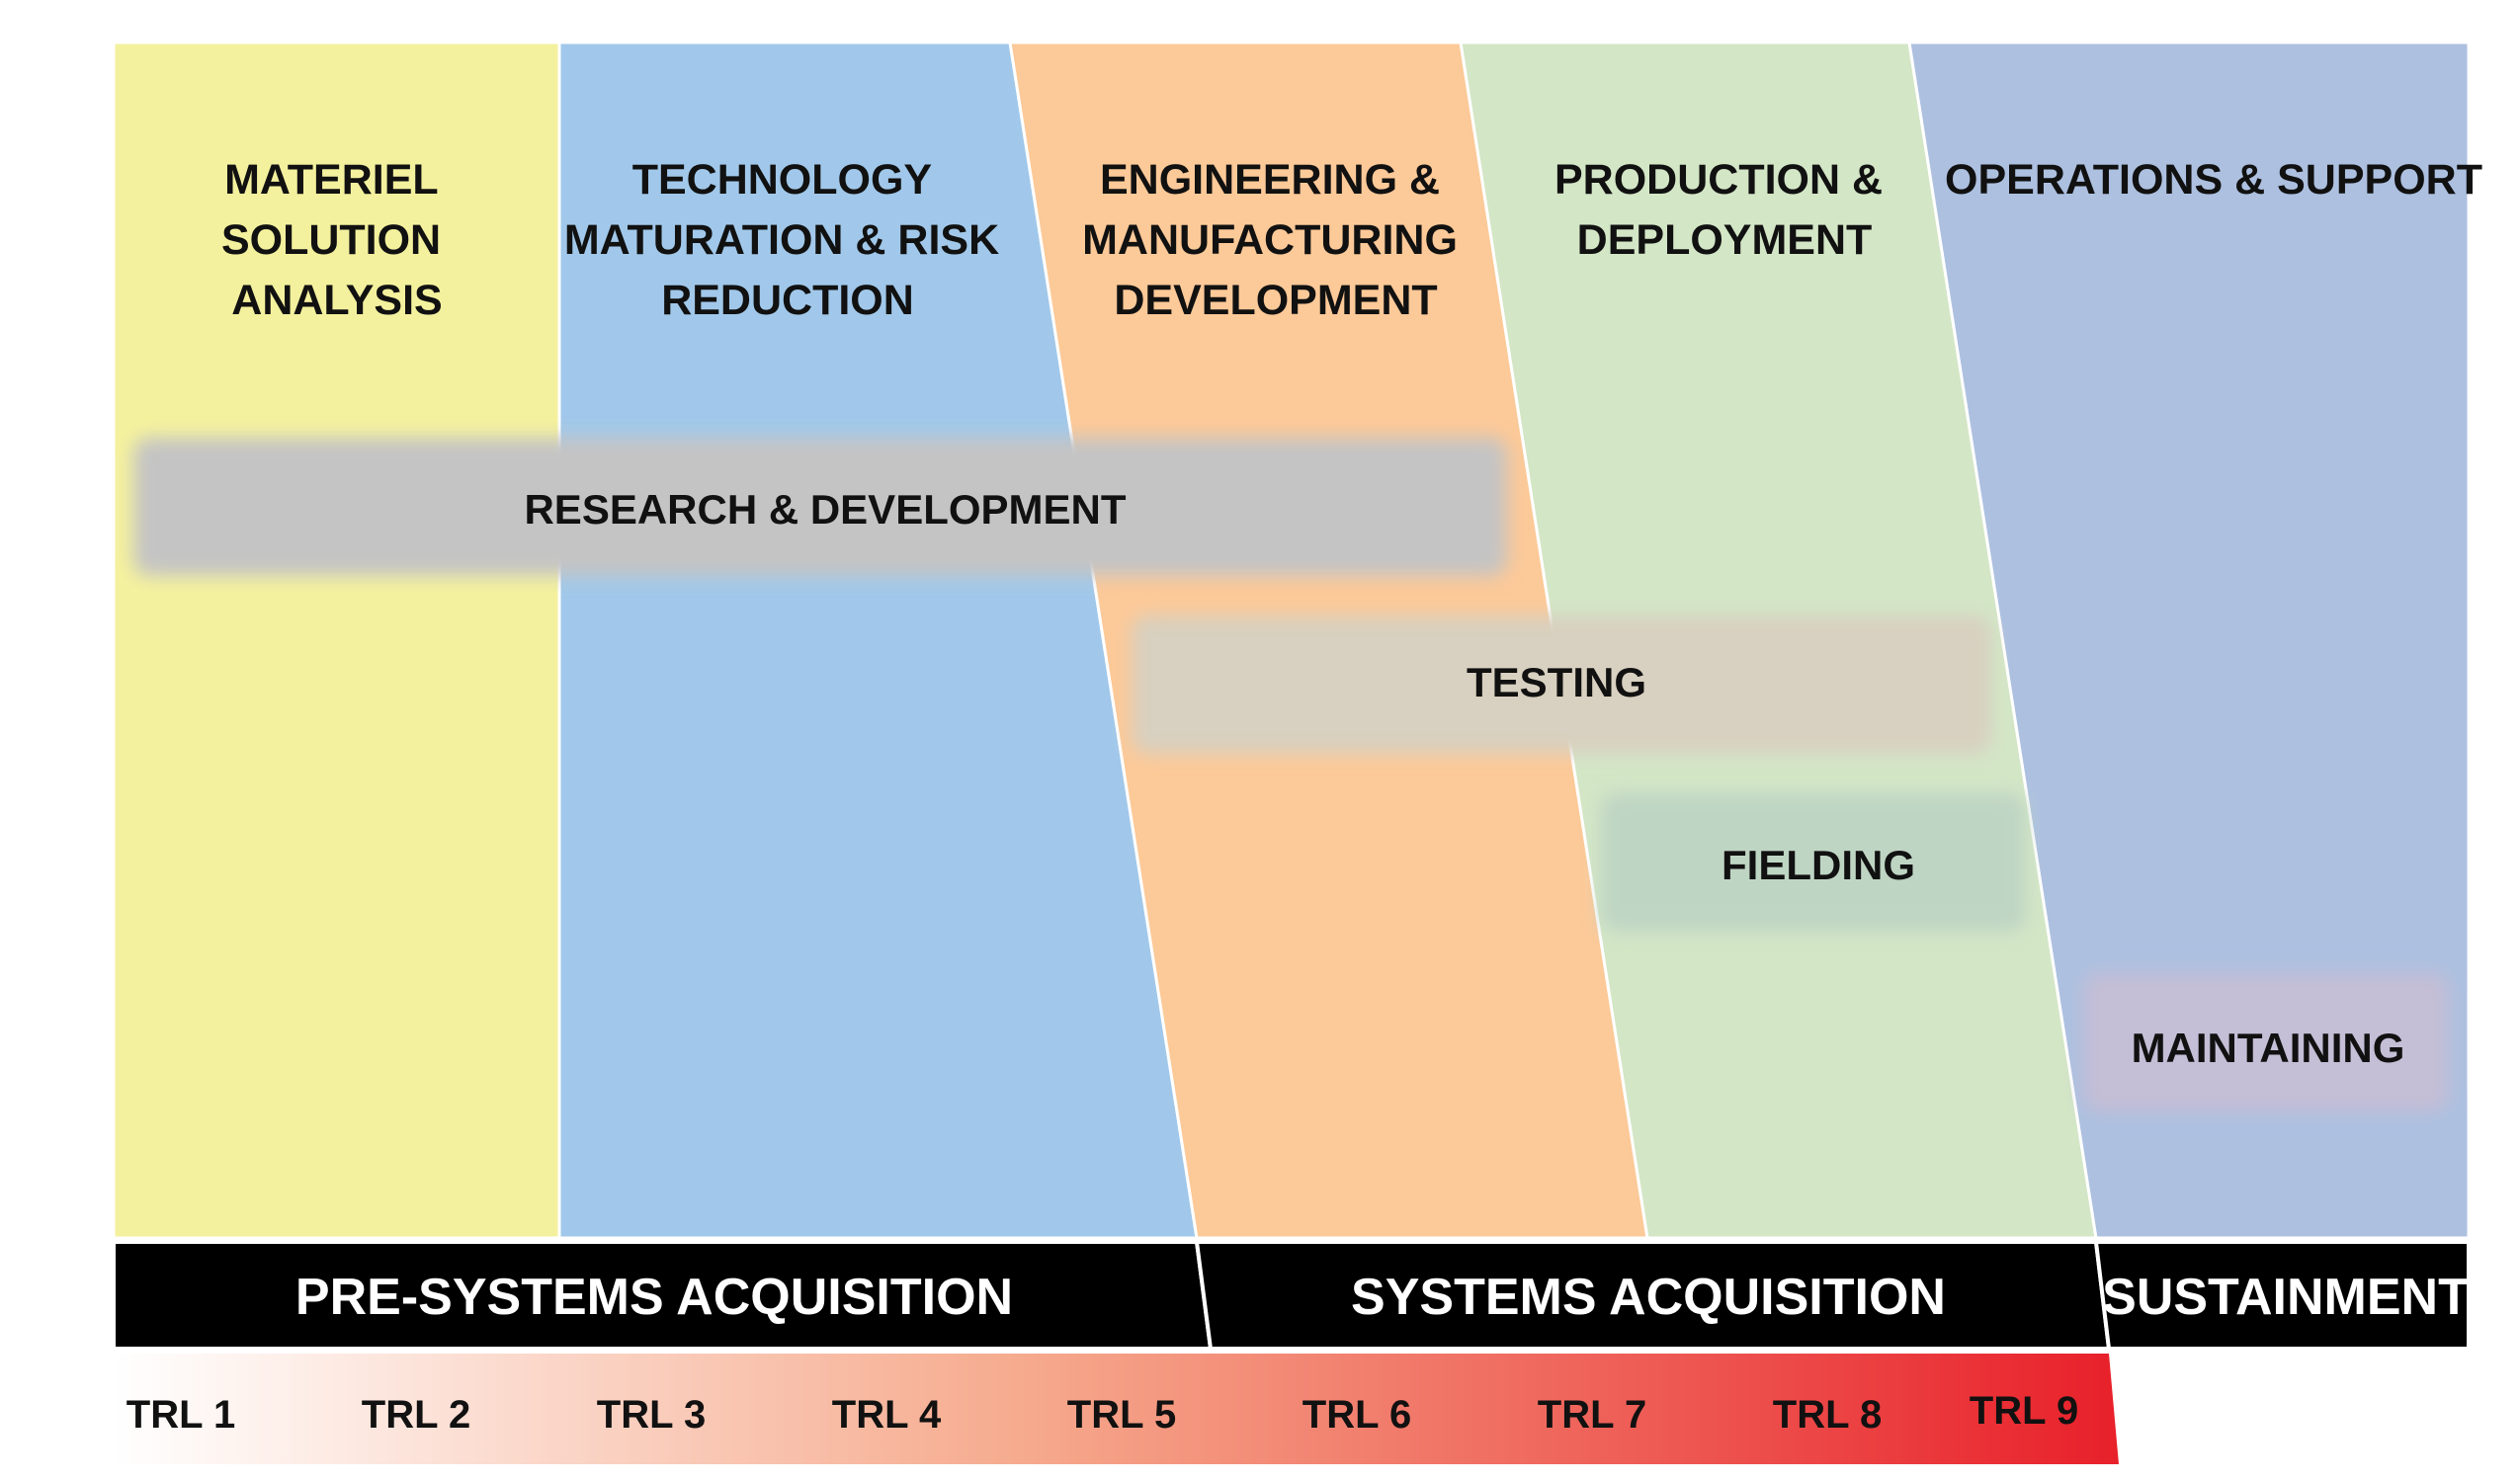 This screenshot has height=1482, width=2520. I want to click on acquisition-label-sustainment: SUSTAINMENT, so click(2286, 1297).